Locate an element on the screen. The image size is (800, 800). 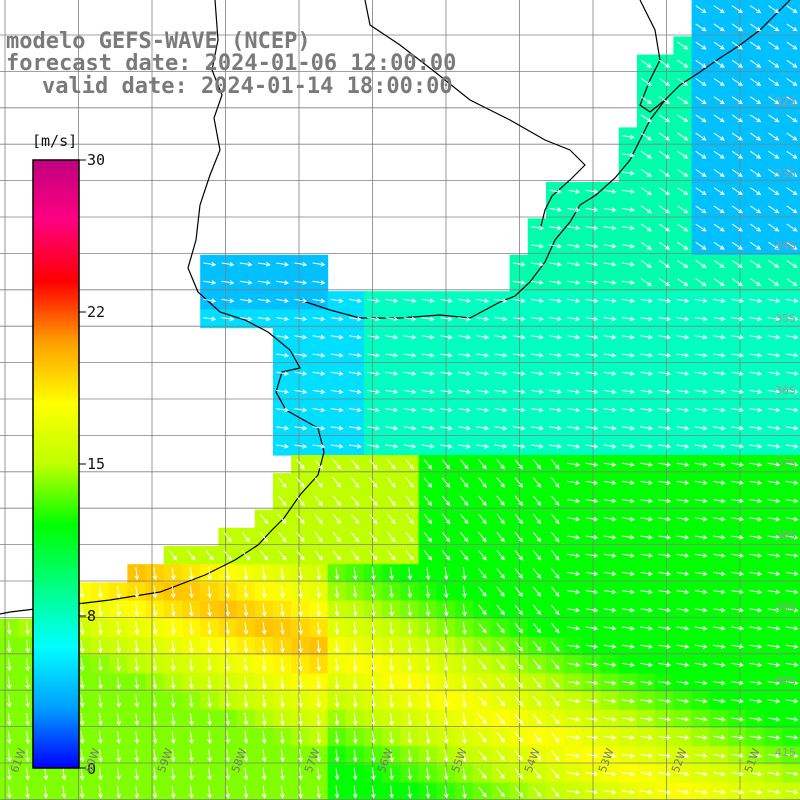
coastline-uruguay-interior is located at coordinates (475, 115).